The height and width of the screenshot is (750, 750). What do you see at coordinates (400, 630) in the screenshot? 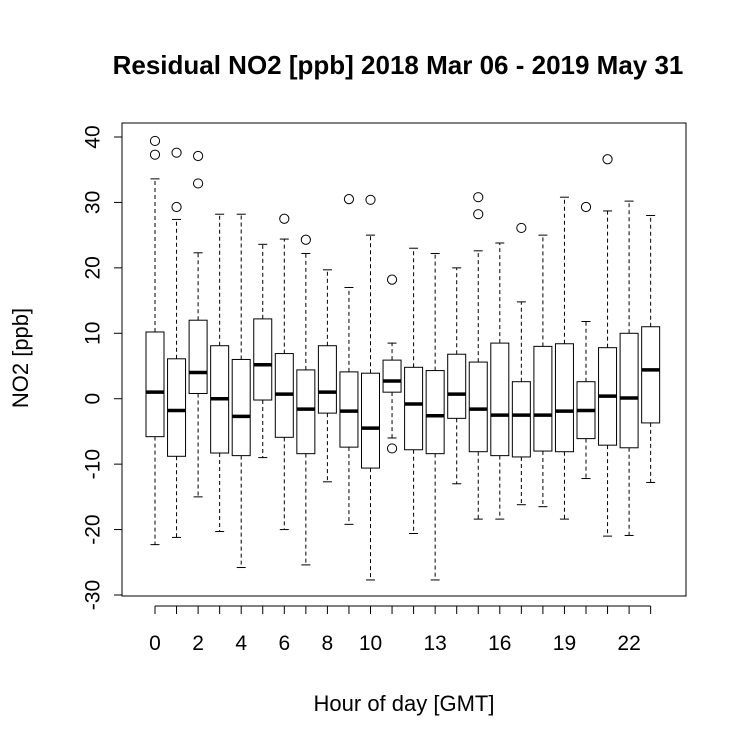
I see `x-axis: 0 2 4 6 8 10 13 16 19 22` at bounding box center [400, 630].